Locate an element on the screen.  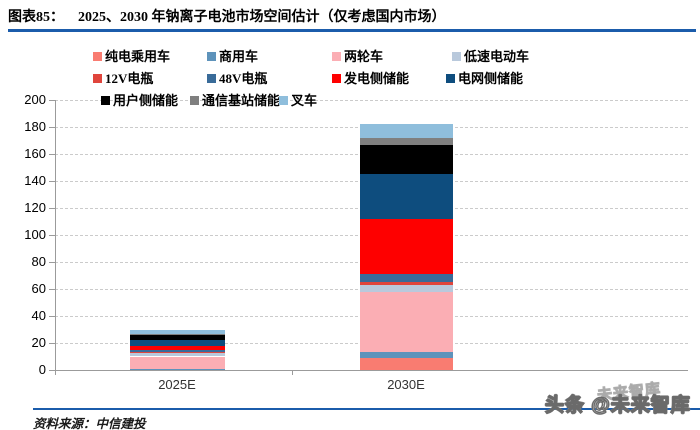
legend-item: 发电侧储能 is located at coordinates (371, 77).